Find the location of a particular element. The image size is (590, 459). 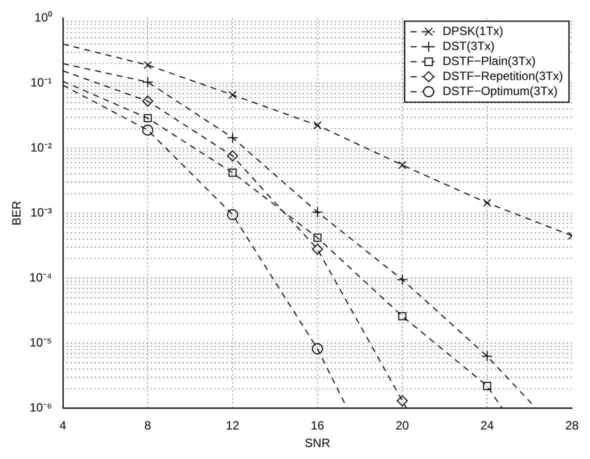

y-tick-label: 10⁻² is located at coordinates (41, 147).